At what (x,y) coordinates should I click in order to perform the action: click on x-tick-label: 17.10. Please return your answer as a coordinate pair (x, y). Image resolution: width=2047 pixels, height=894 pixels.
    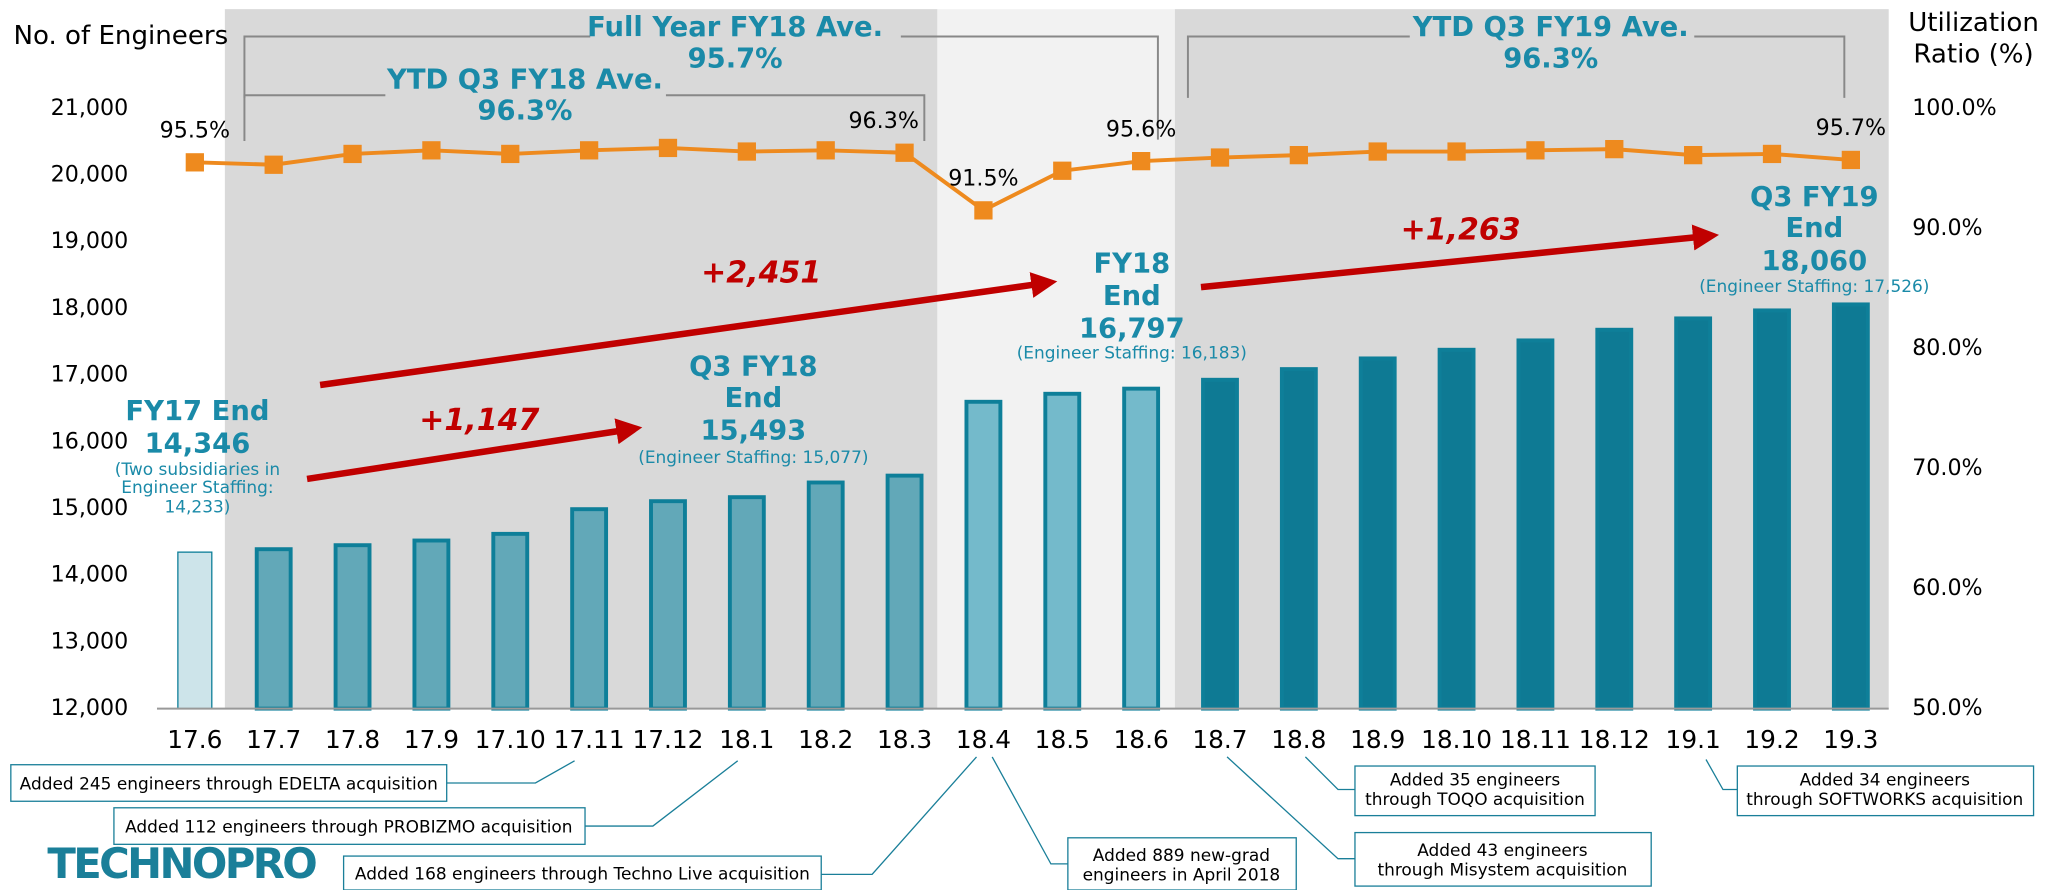
    Looking at the image, I should click on (510, 739).